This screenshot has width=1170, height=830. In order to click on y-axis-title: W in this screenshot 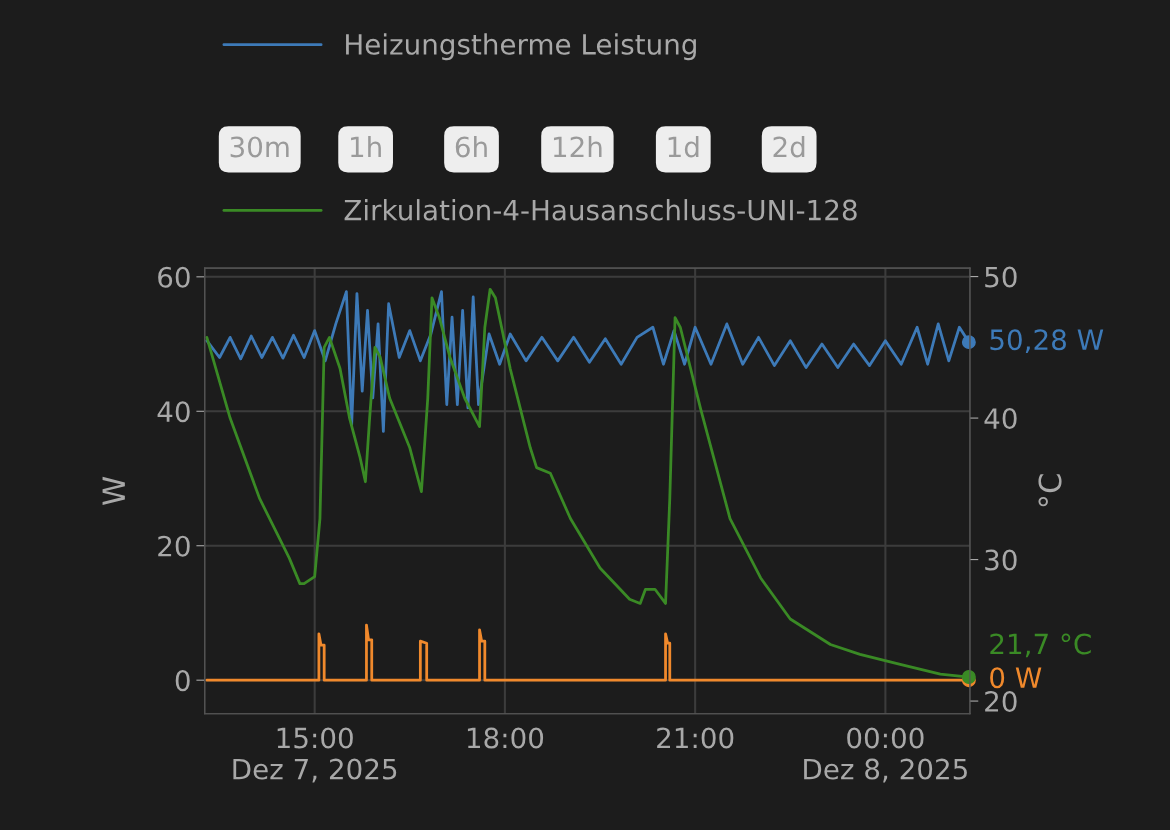, I will do `click(113, 491)`.